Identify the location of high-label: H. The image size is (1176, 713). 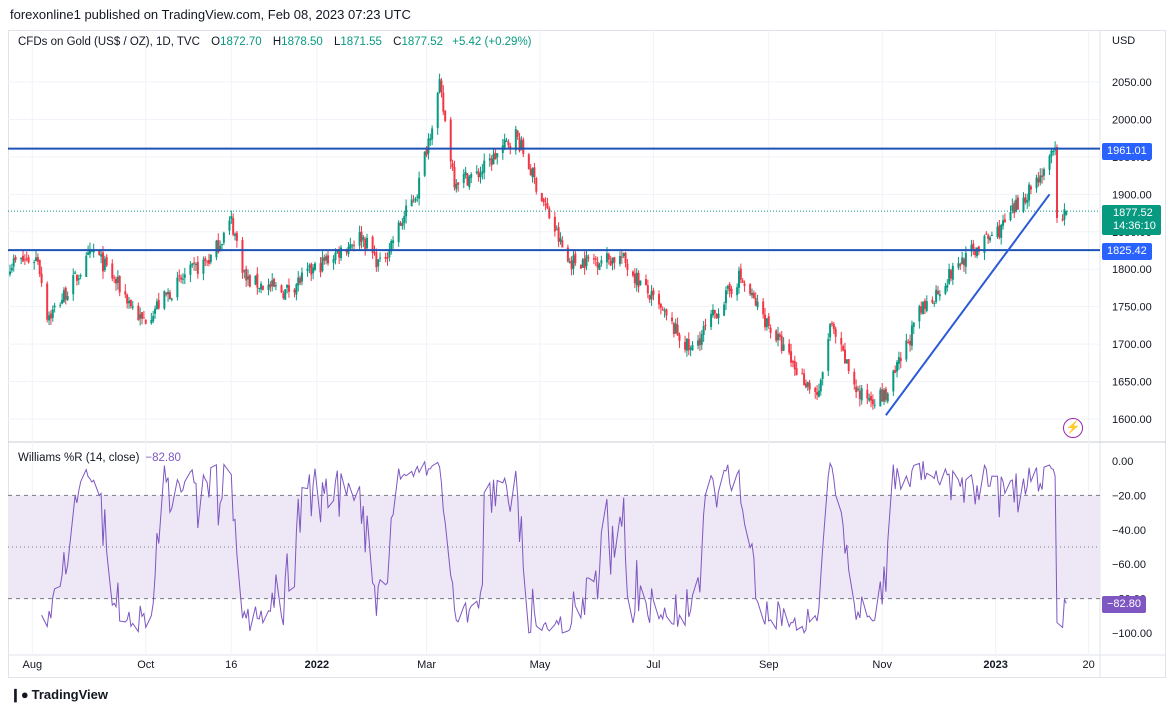
(277, 42).